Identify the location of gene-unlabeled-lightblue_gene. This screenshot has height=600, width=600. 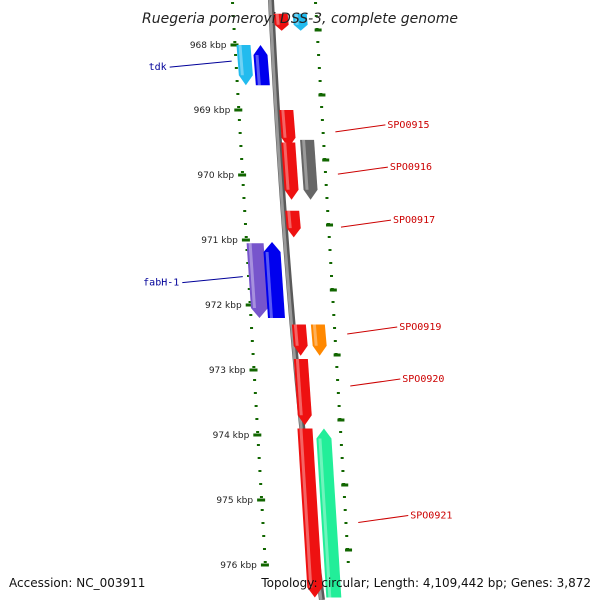
(300, 22).